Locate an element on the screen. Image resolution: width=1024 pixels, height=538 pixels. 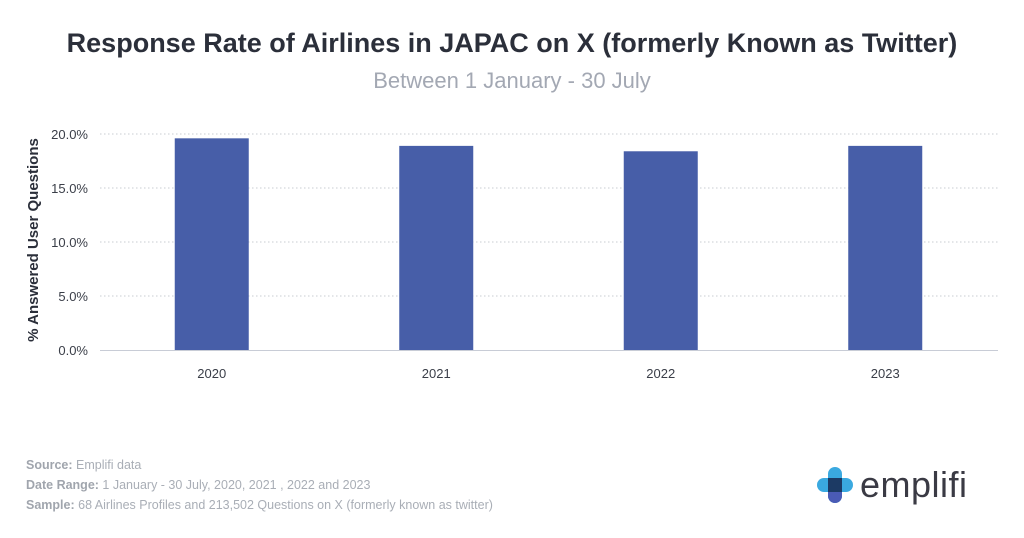
x-tick-label: 2020 is located at coordinates (211, 373).